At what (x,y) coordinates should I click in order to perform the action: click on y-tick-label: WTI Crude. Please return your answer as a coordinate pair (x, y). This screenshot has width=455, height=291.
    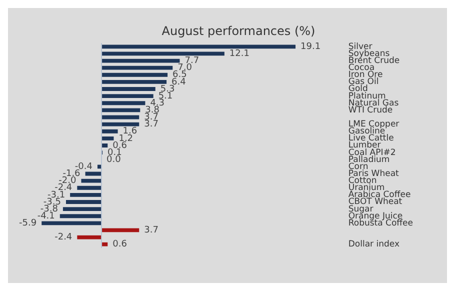
    Looking at the image, I should click on (370, 110).